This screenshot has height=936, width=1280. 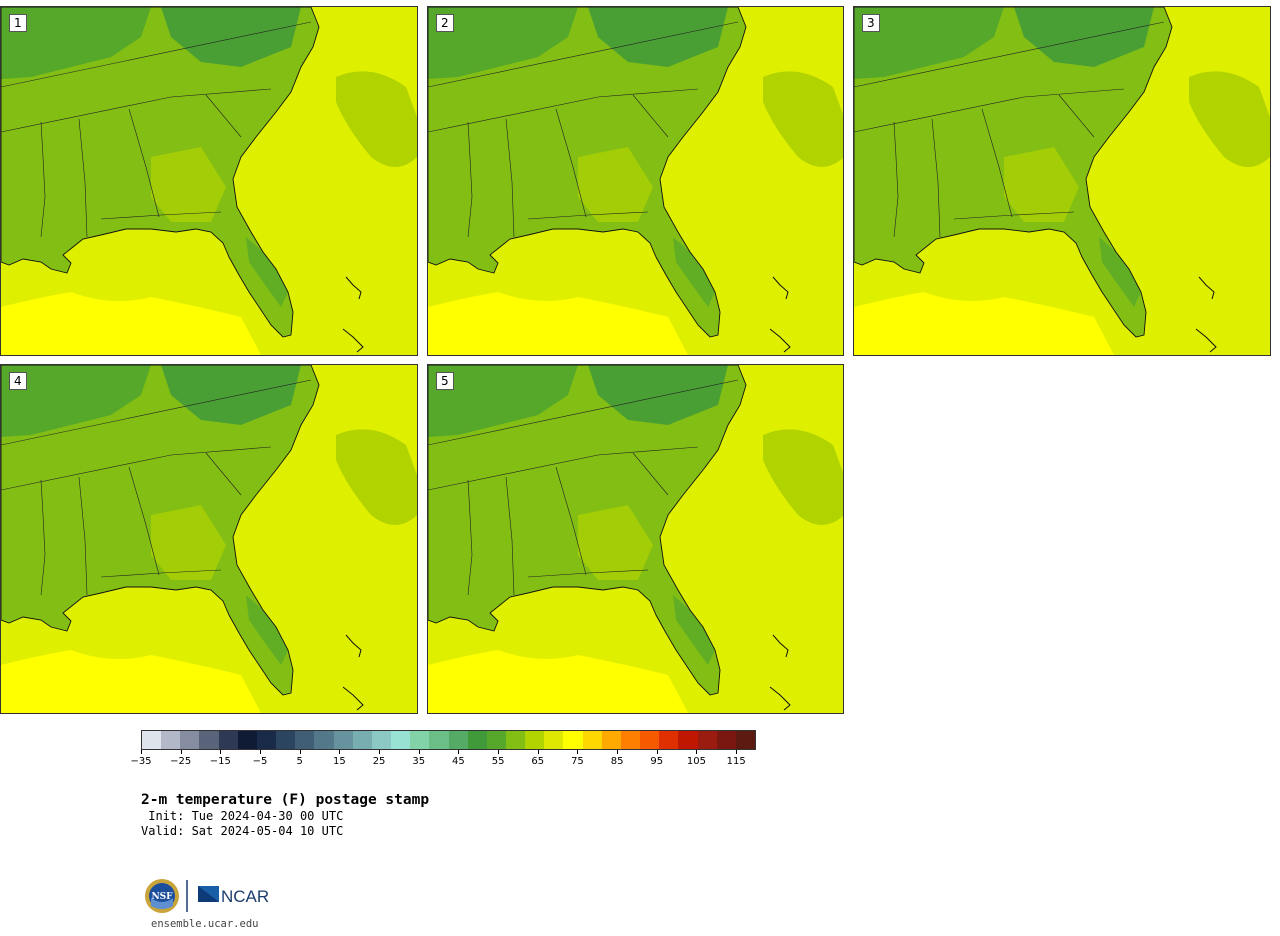 What do you see at coordinates (18, 23) in the screenshot?
I see `member-label: 1` at bounding box center [18, 23].